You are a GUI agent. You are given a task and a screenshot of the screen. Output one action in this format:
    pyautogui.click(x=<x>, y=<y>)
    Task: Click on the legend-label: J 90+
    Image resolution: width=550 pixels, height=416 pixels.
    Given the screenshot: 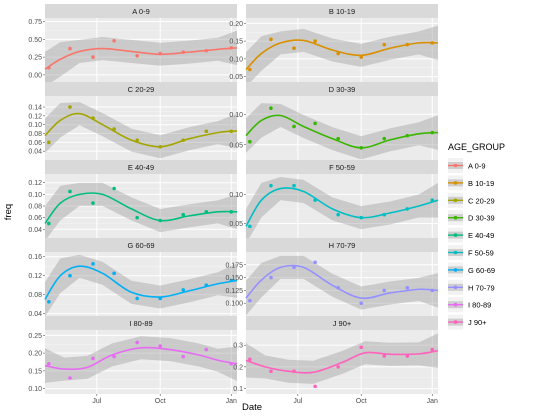 What is the action you would take?
    pyautogui.click(x=477, y=322)
    